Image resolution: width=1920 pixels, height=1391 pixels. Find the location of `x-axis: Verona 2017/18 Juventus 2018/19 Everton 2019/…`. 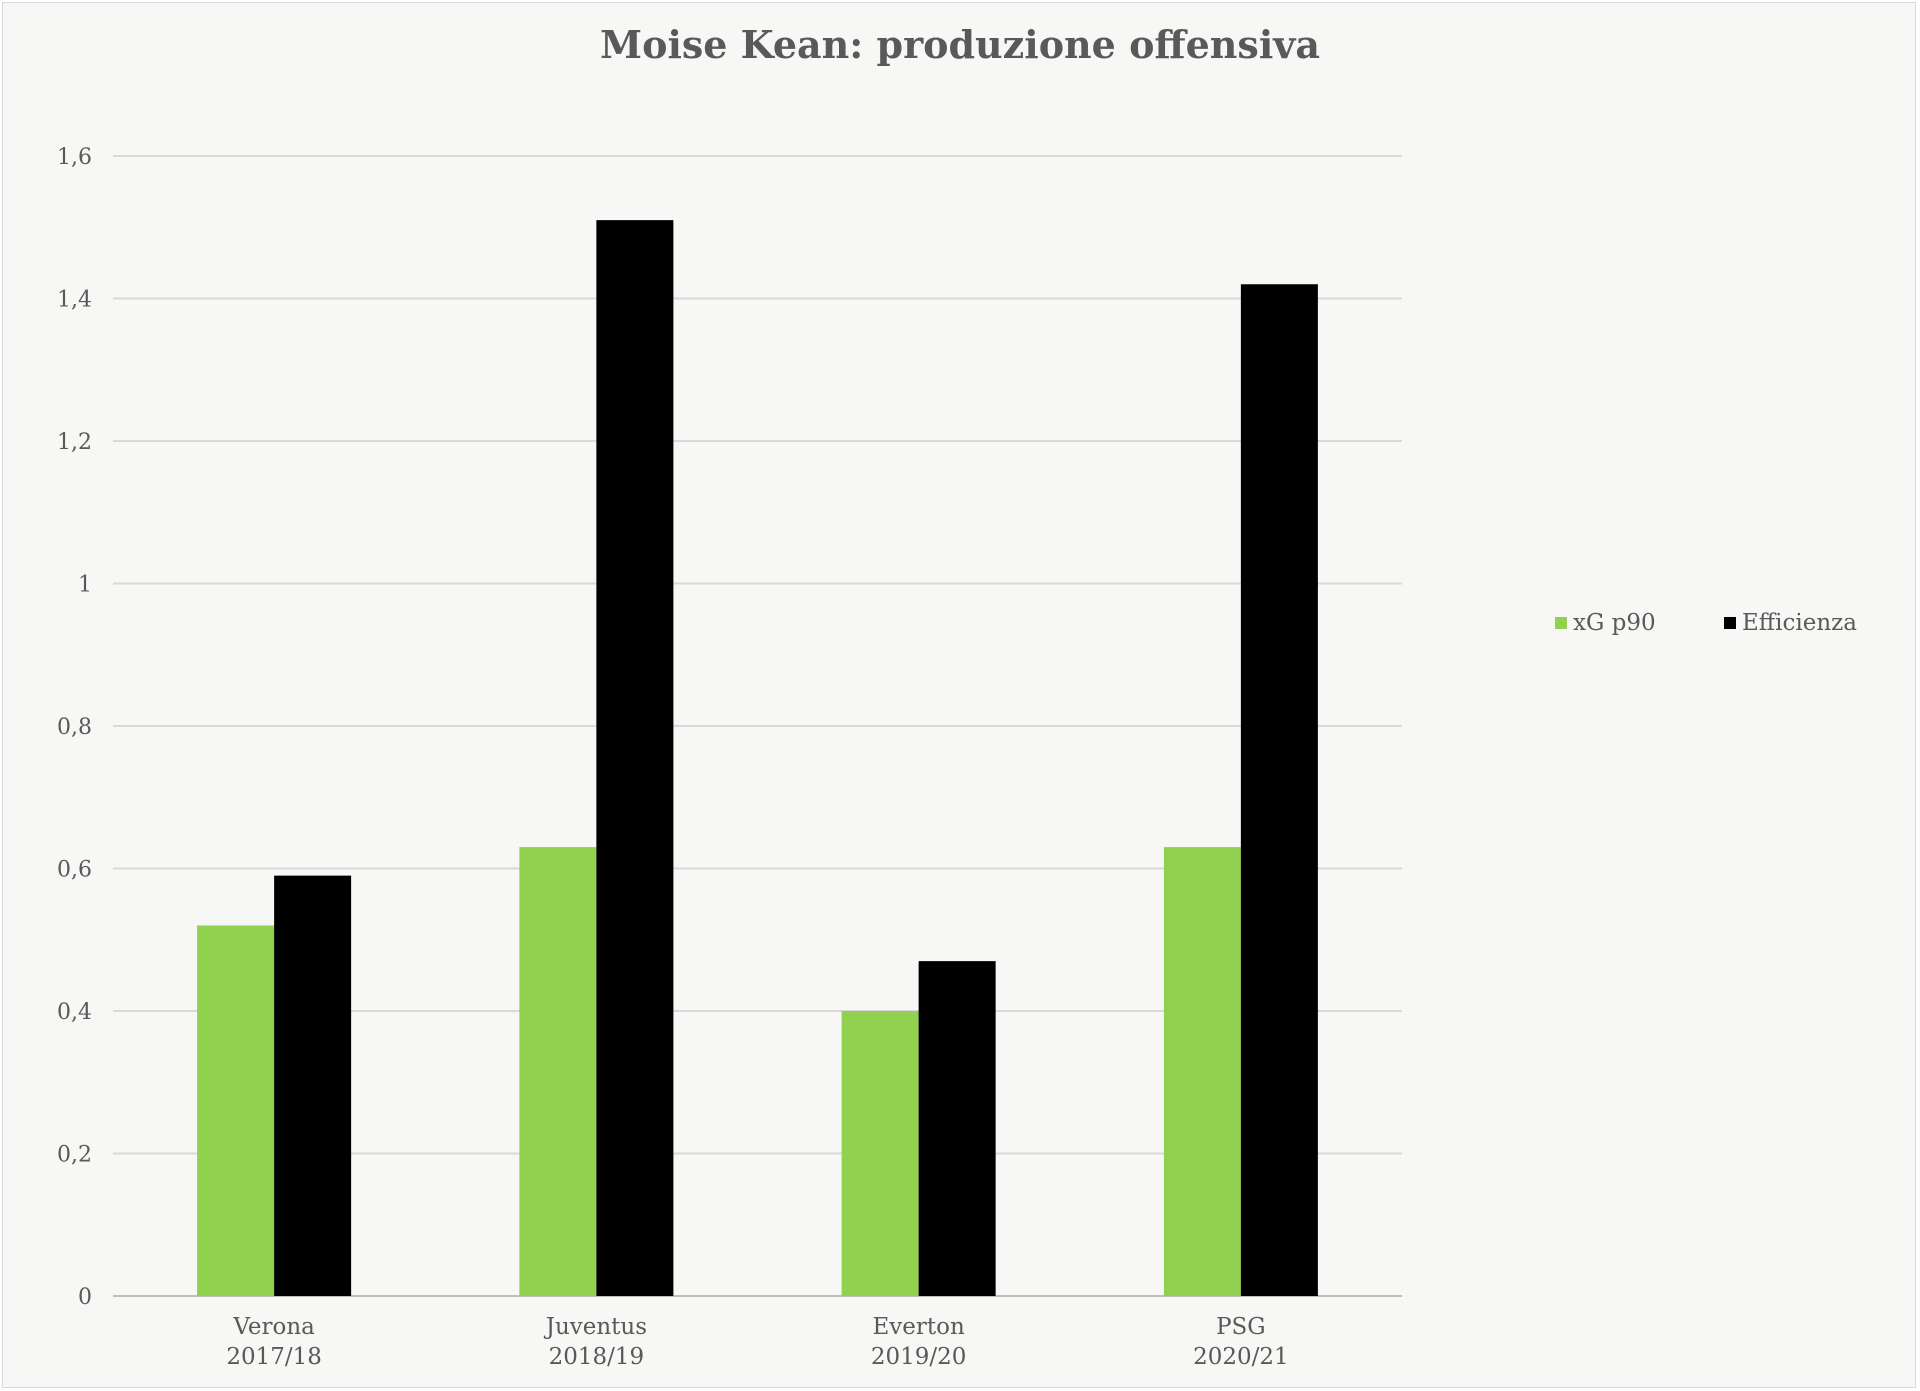

x-axis: Verona 2017/18 Juventus 2018/19 Everton 2019/… is located at coordinates (757, 1342).